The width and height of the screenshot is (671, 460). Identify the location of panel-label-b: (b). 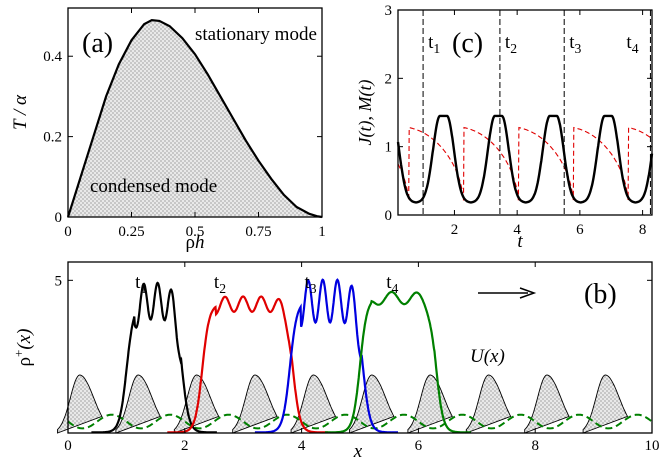
(600, 294).